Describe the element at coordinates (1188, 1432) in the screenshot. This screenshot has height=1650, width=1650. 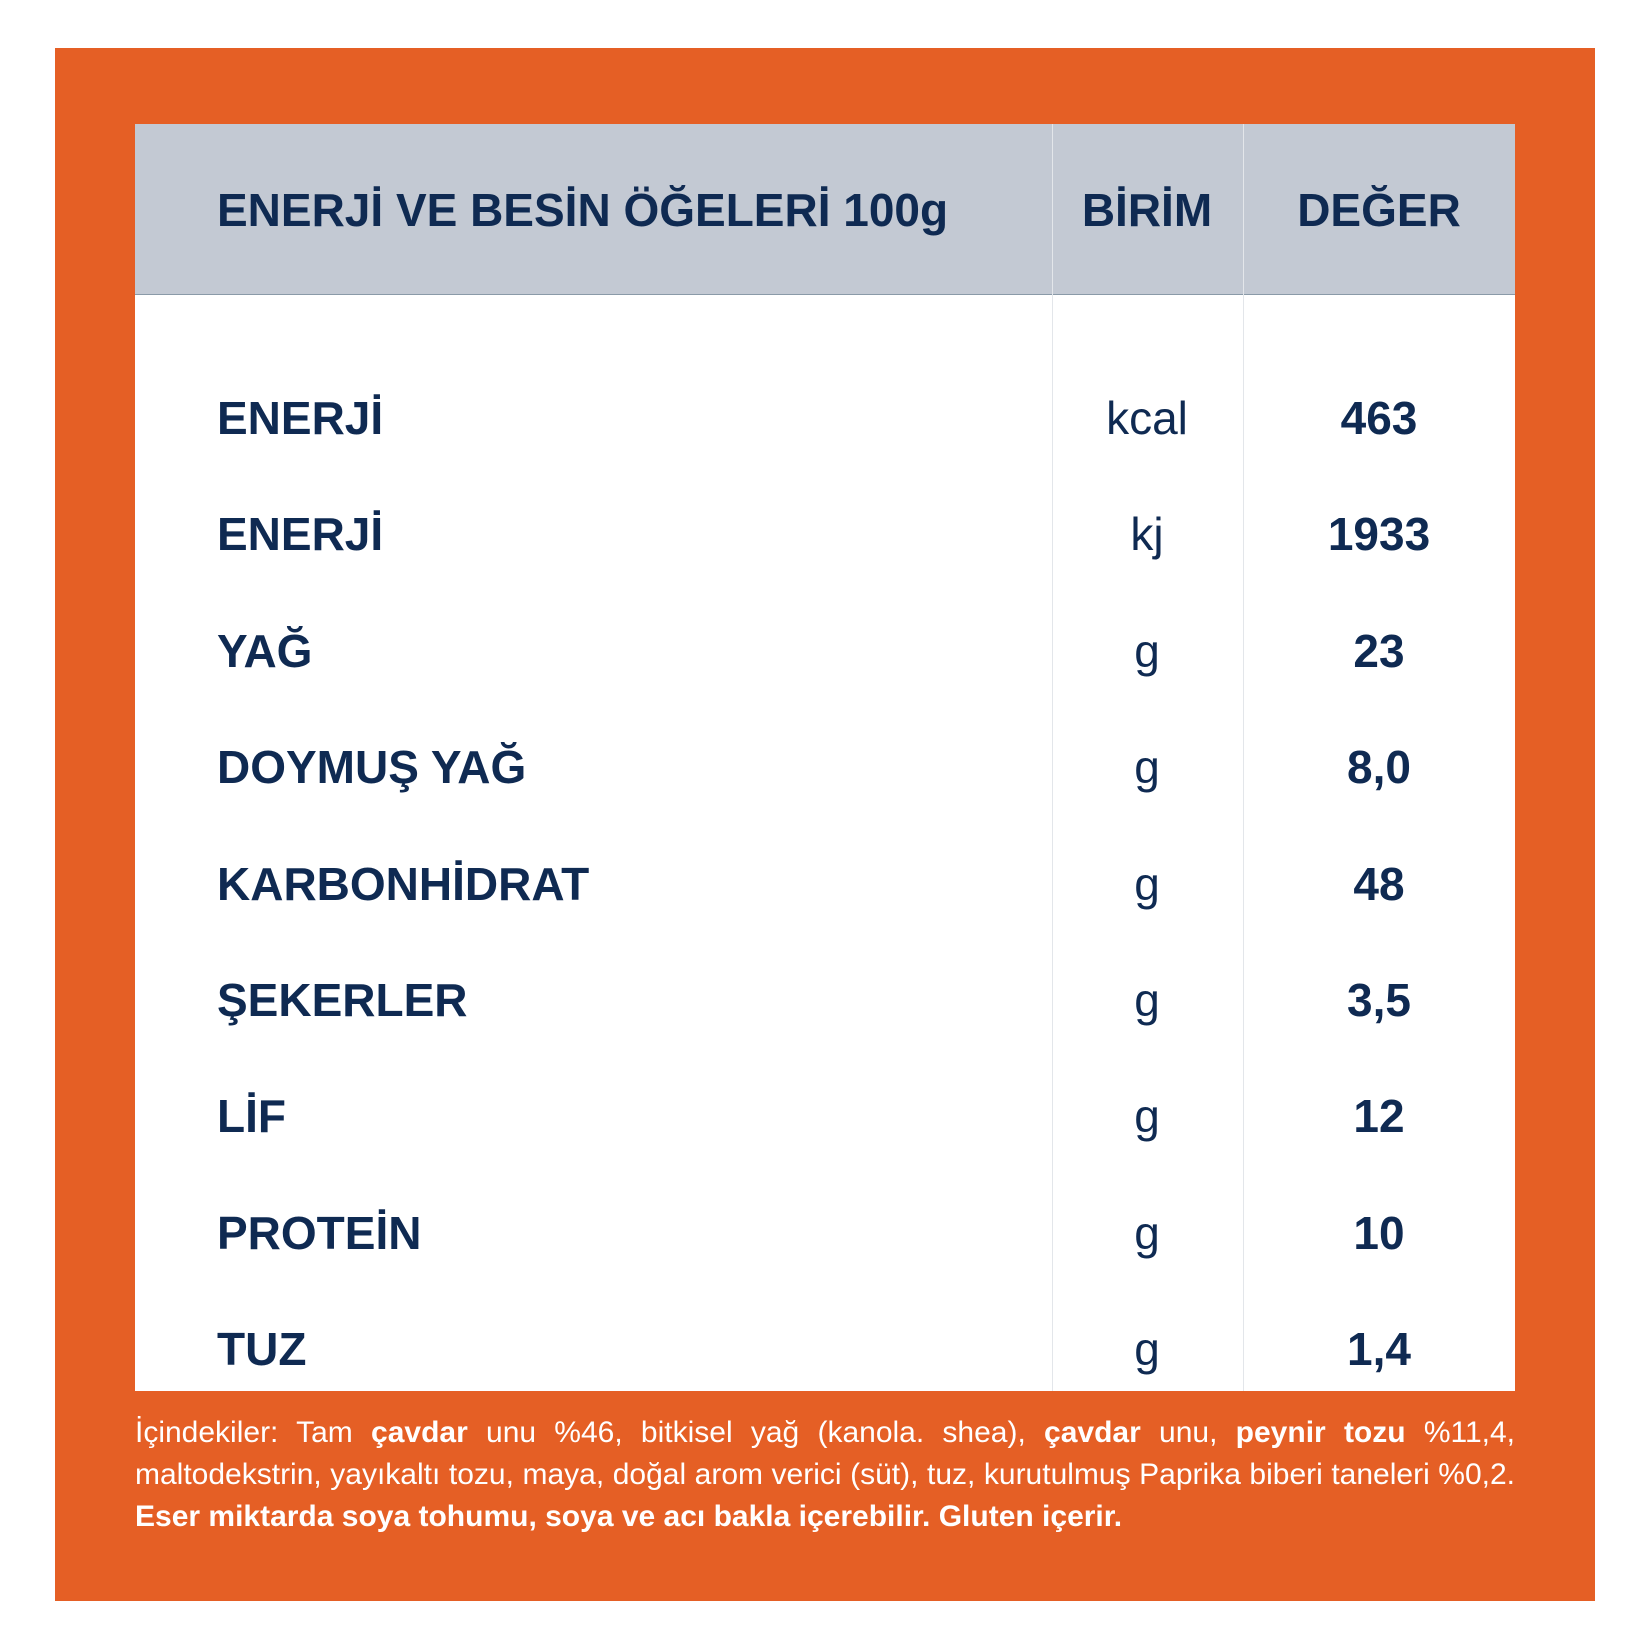
I see `ingredient-text: unu,` at that location.